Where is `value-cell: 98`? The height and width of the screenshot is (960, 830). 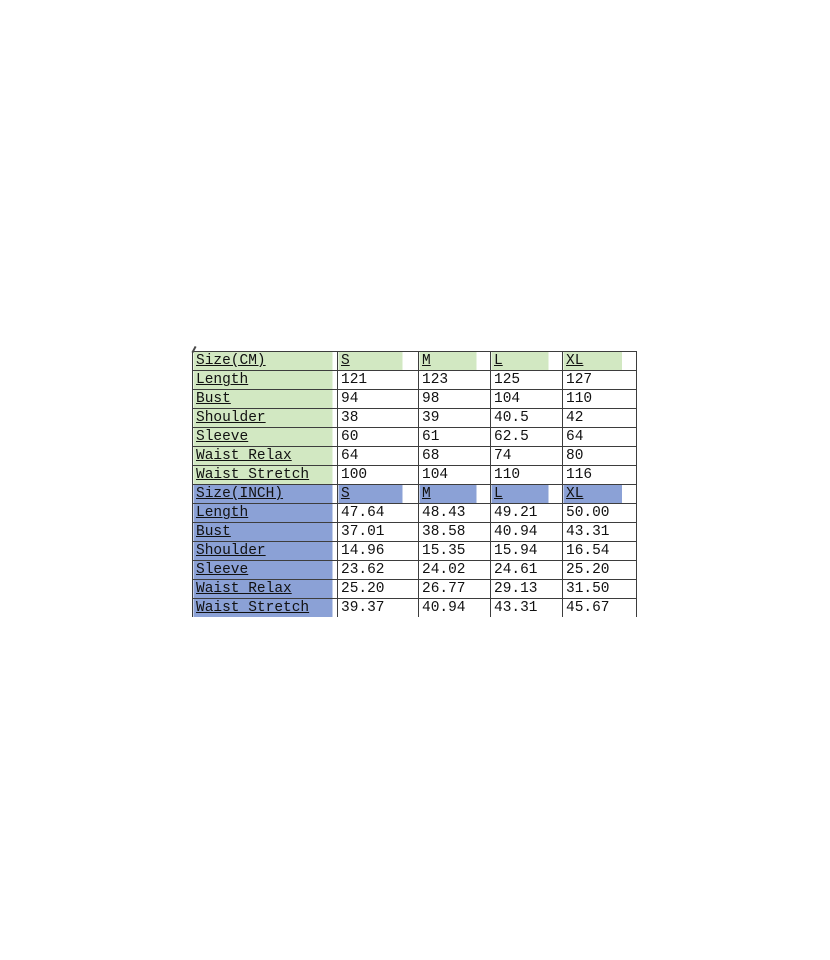 value-cell: 98 is located at coordinates (454, 399).